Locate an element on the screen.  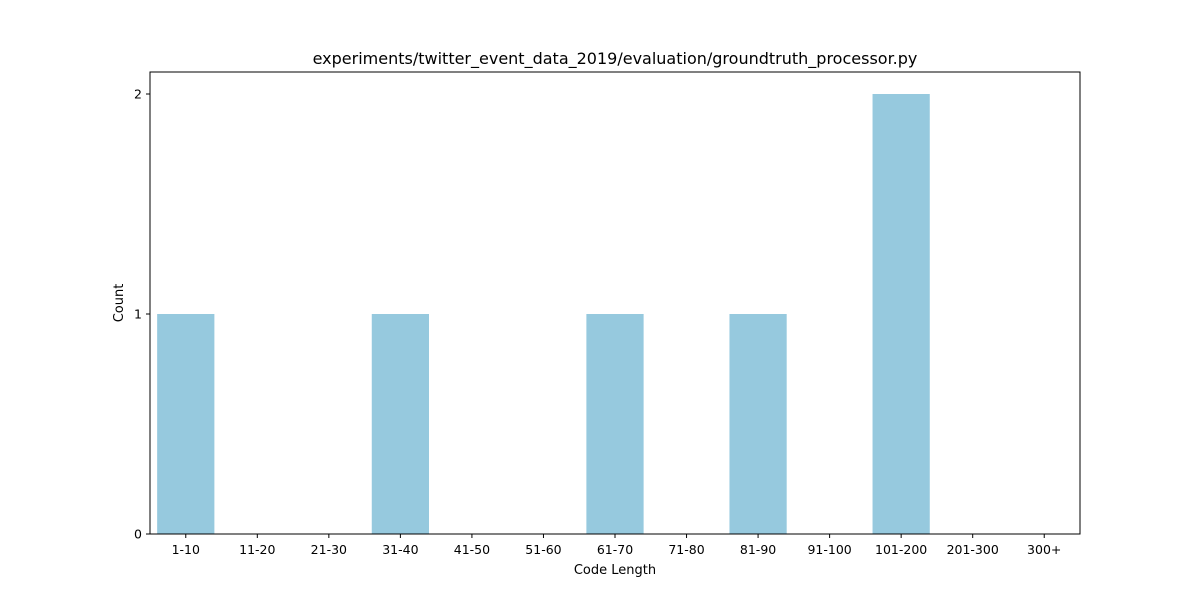
y-axis-label: Count is located at coordinates (119, 303).